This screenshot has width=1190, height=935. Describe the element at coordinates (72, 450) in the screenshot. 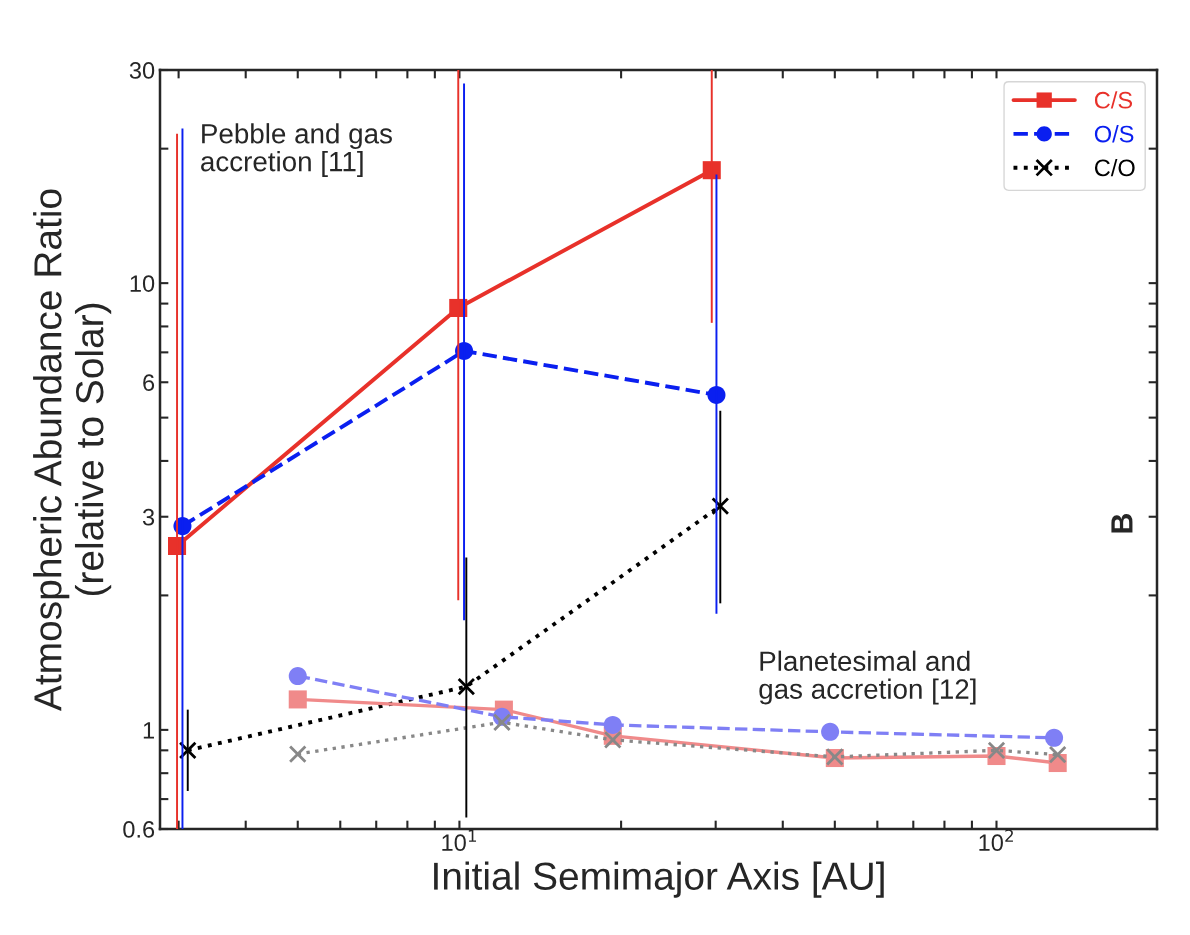

I see `y-axis-title: Atmospheric Abundance Ratio (relative to Solar)` at that location.